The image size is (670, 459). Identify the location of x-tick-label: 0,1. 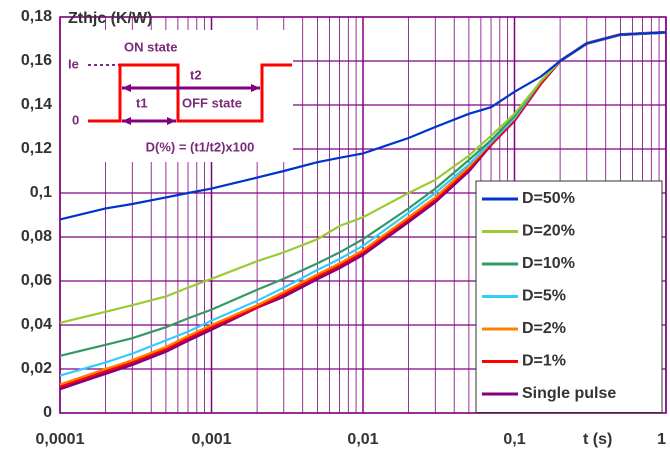
(514, 439).